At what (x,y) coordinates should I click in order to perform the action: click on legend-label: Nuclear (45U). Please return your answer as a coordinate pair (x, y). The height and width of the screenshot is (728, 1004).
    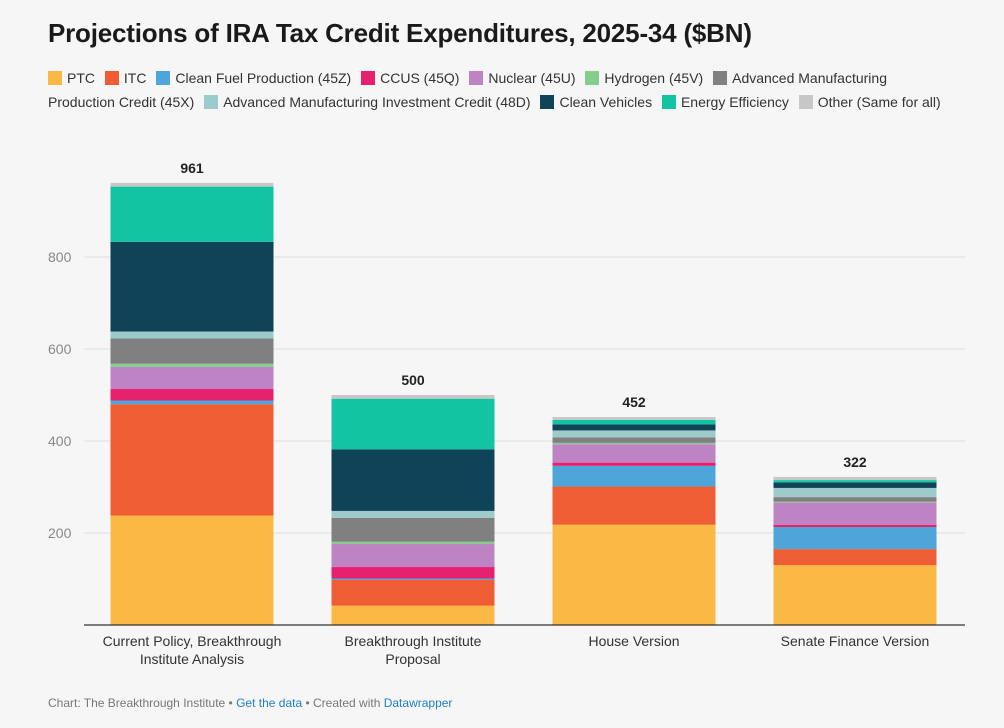
    Looking at the image, I should click on (532, 78).